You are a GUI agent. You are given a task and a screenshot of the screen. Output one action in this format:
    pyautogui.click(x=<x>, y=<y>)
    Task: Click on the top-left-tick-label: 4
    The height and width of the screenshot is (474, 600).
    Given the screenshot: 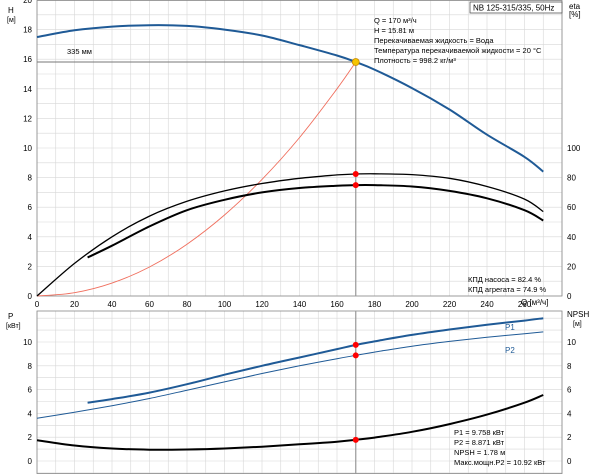 What is the action you would take?
    pyautogui.click(x=30, y=237)
    